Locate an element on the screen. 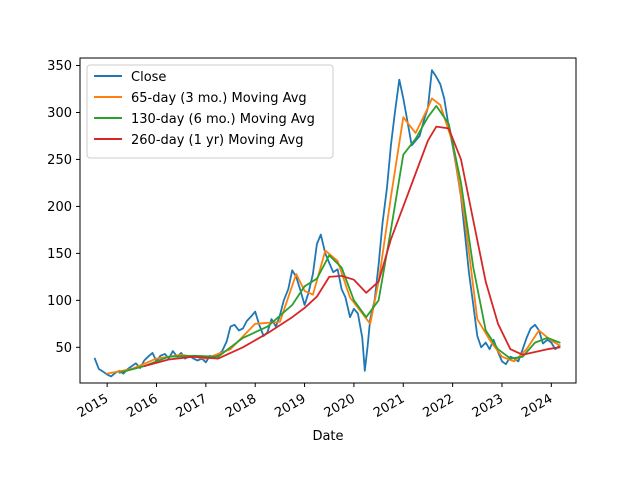 The width and height of the screenshot is (640, 480). y-tick-label: 350 is located at coordinates (59, 66).